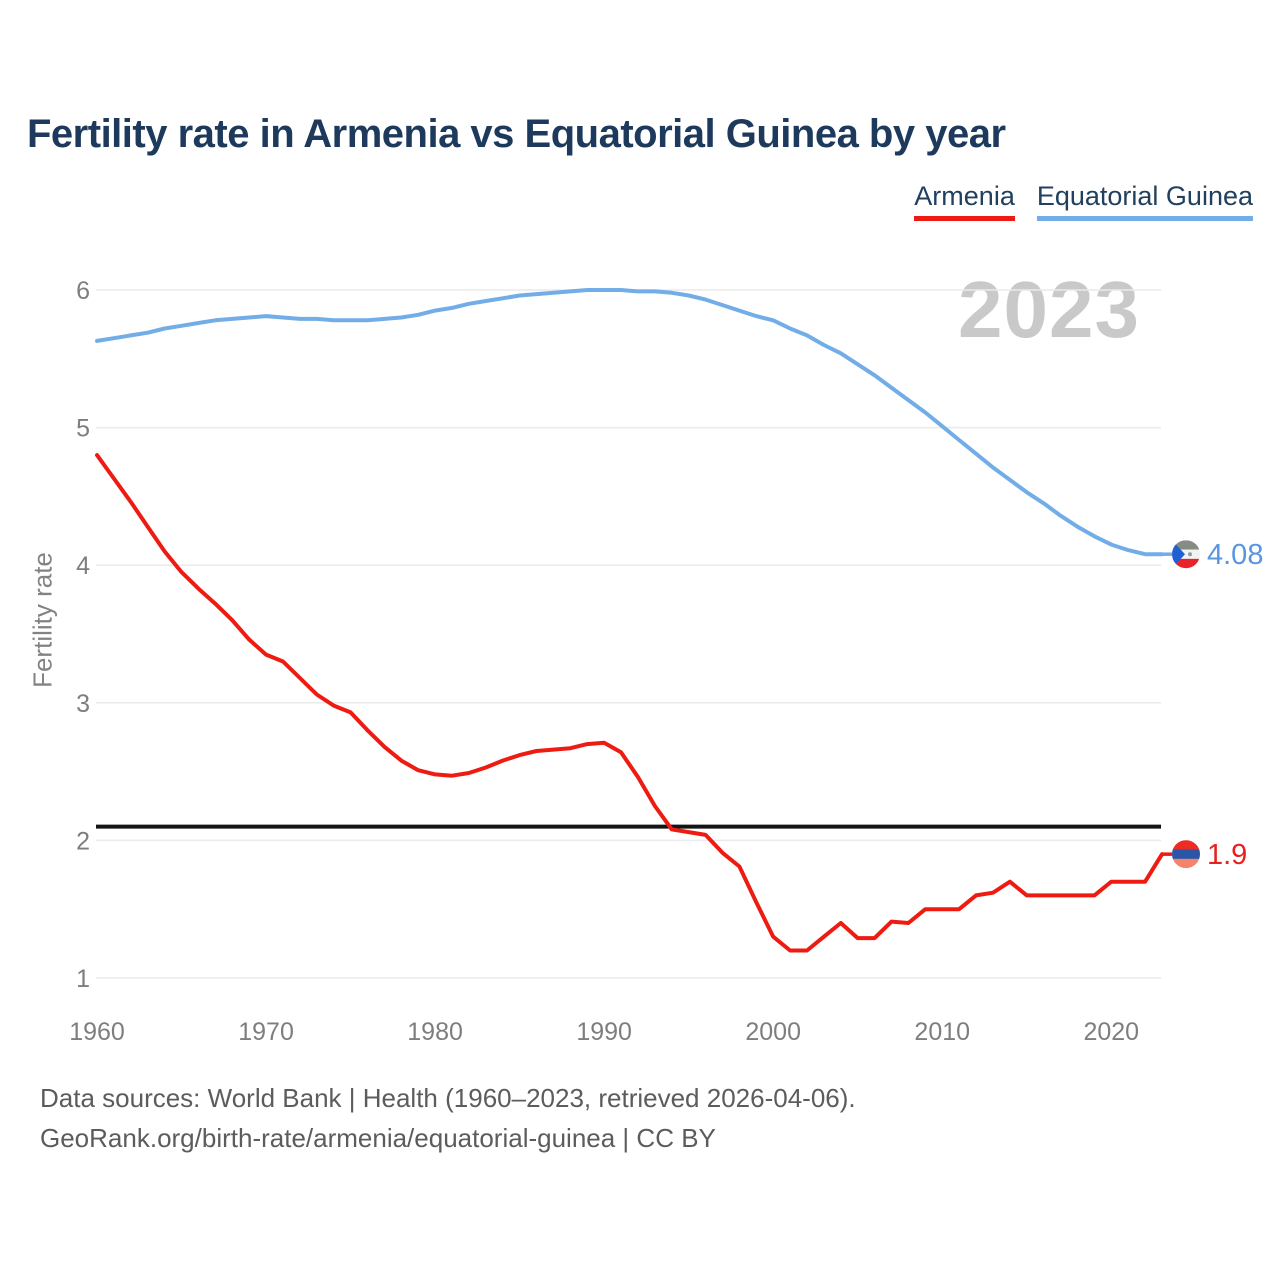 Image resolution: width=1280 pixels, height=1280 pixels. I want to click on x-tick-1990: 1990, so click(604, 1032).